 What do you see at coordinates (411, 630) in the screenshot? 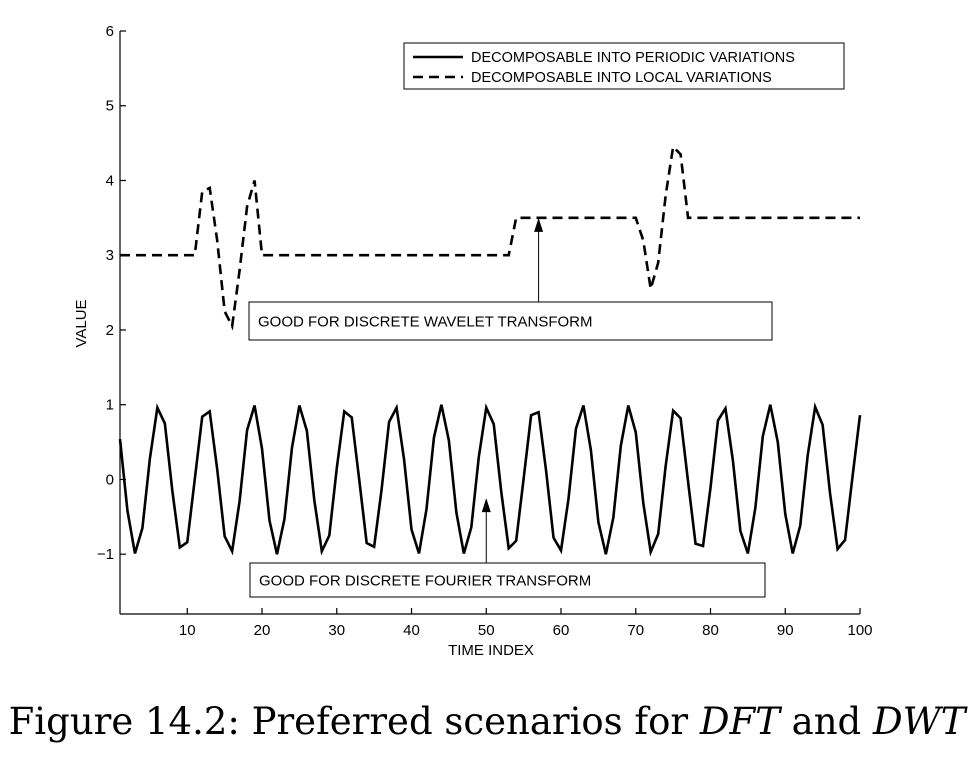
I see `x-tick-label: 40` at bounding box center [411, 630].